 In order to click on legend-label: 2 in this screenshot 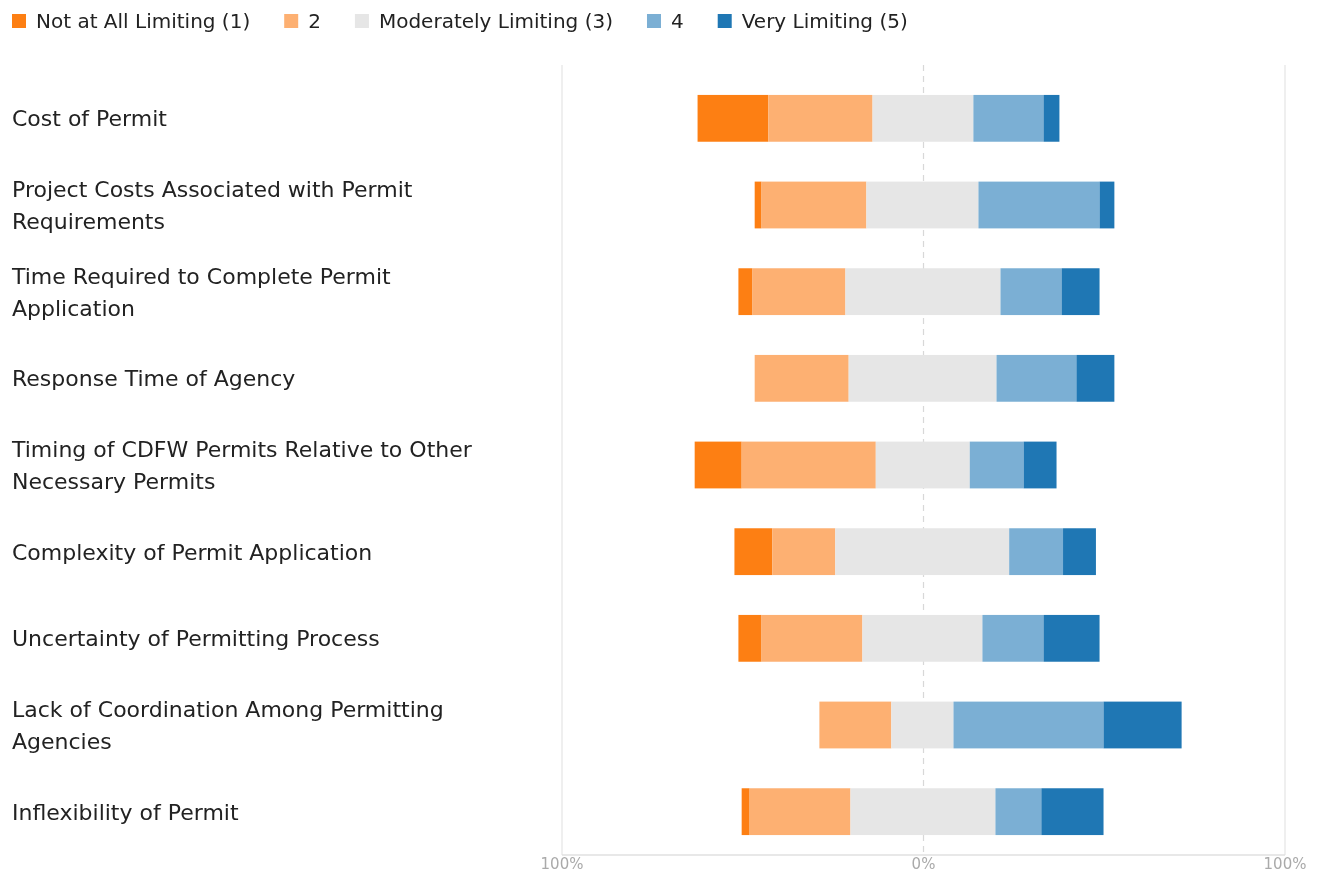, I will do `click(314, 21)`.